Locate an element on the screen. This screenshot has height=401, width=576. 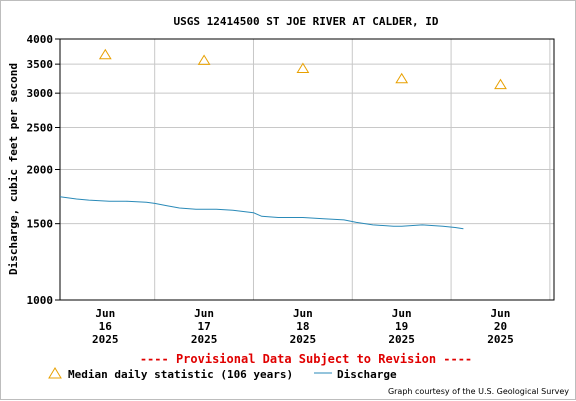
median-markers is located at coordinates (302, 69).